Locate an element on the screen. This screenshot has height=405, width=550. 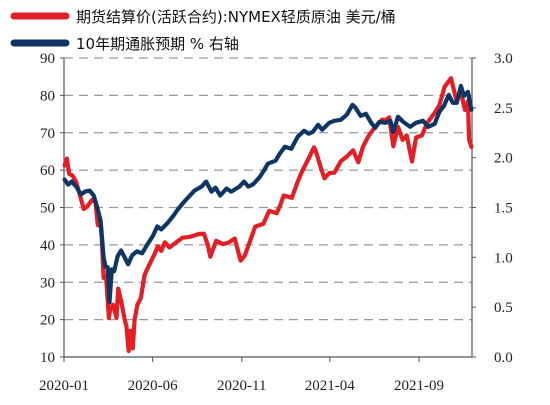
y-right-tick-label: 0.5 is located at coordinates (503, 308).